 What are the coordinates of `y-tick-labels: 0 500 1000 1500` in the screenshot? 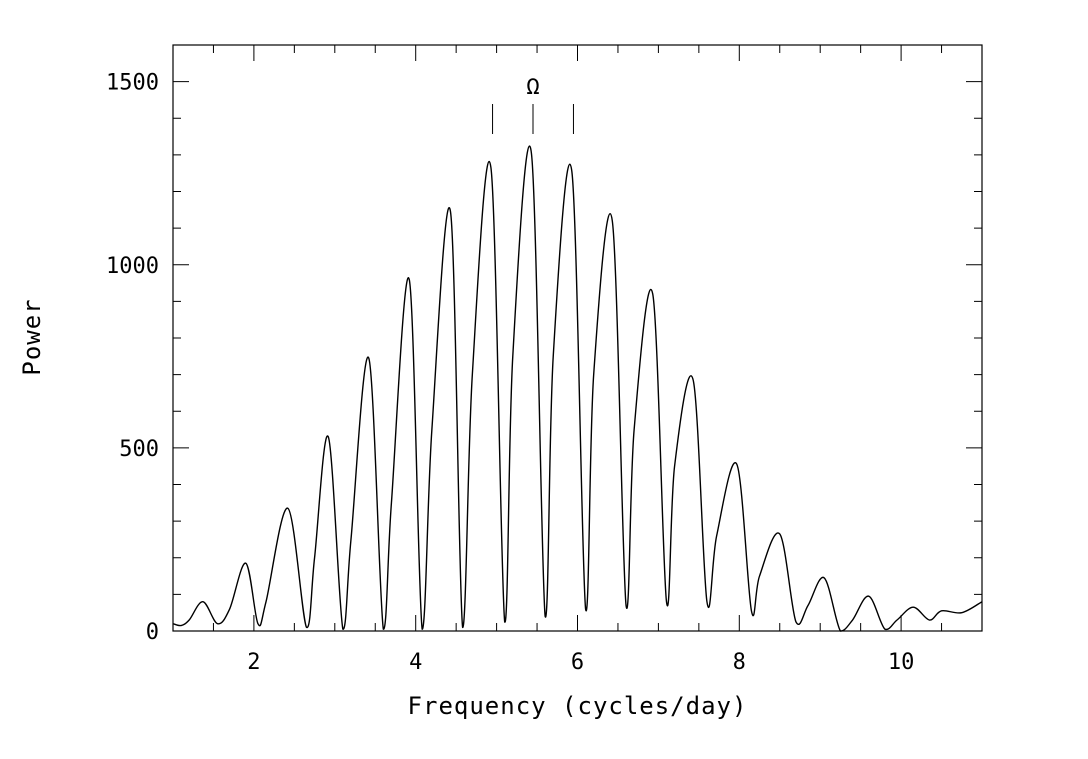 It's located at (132, 358).